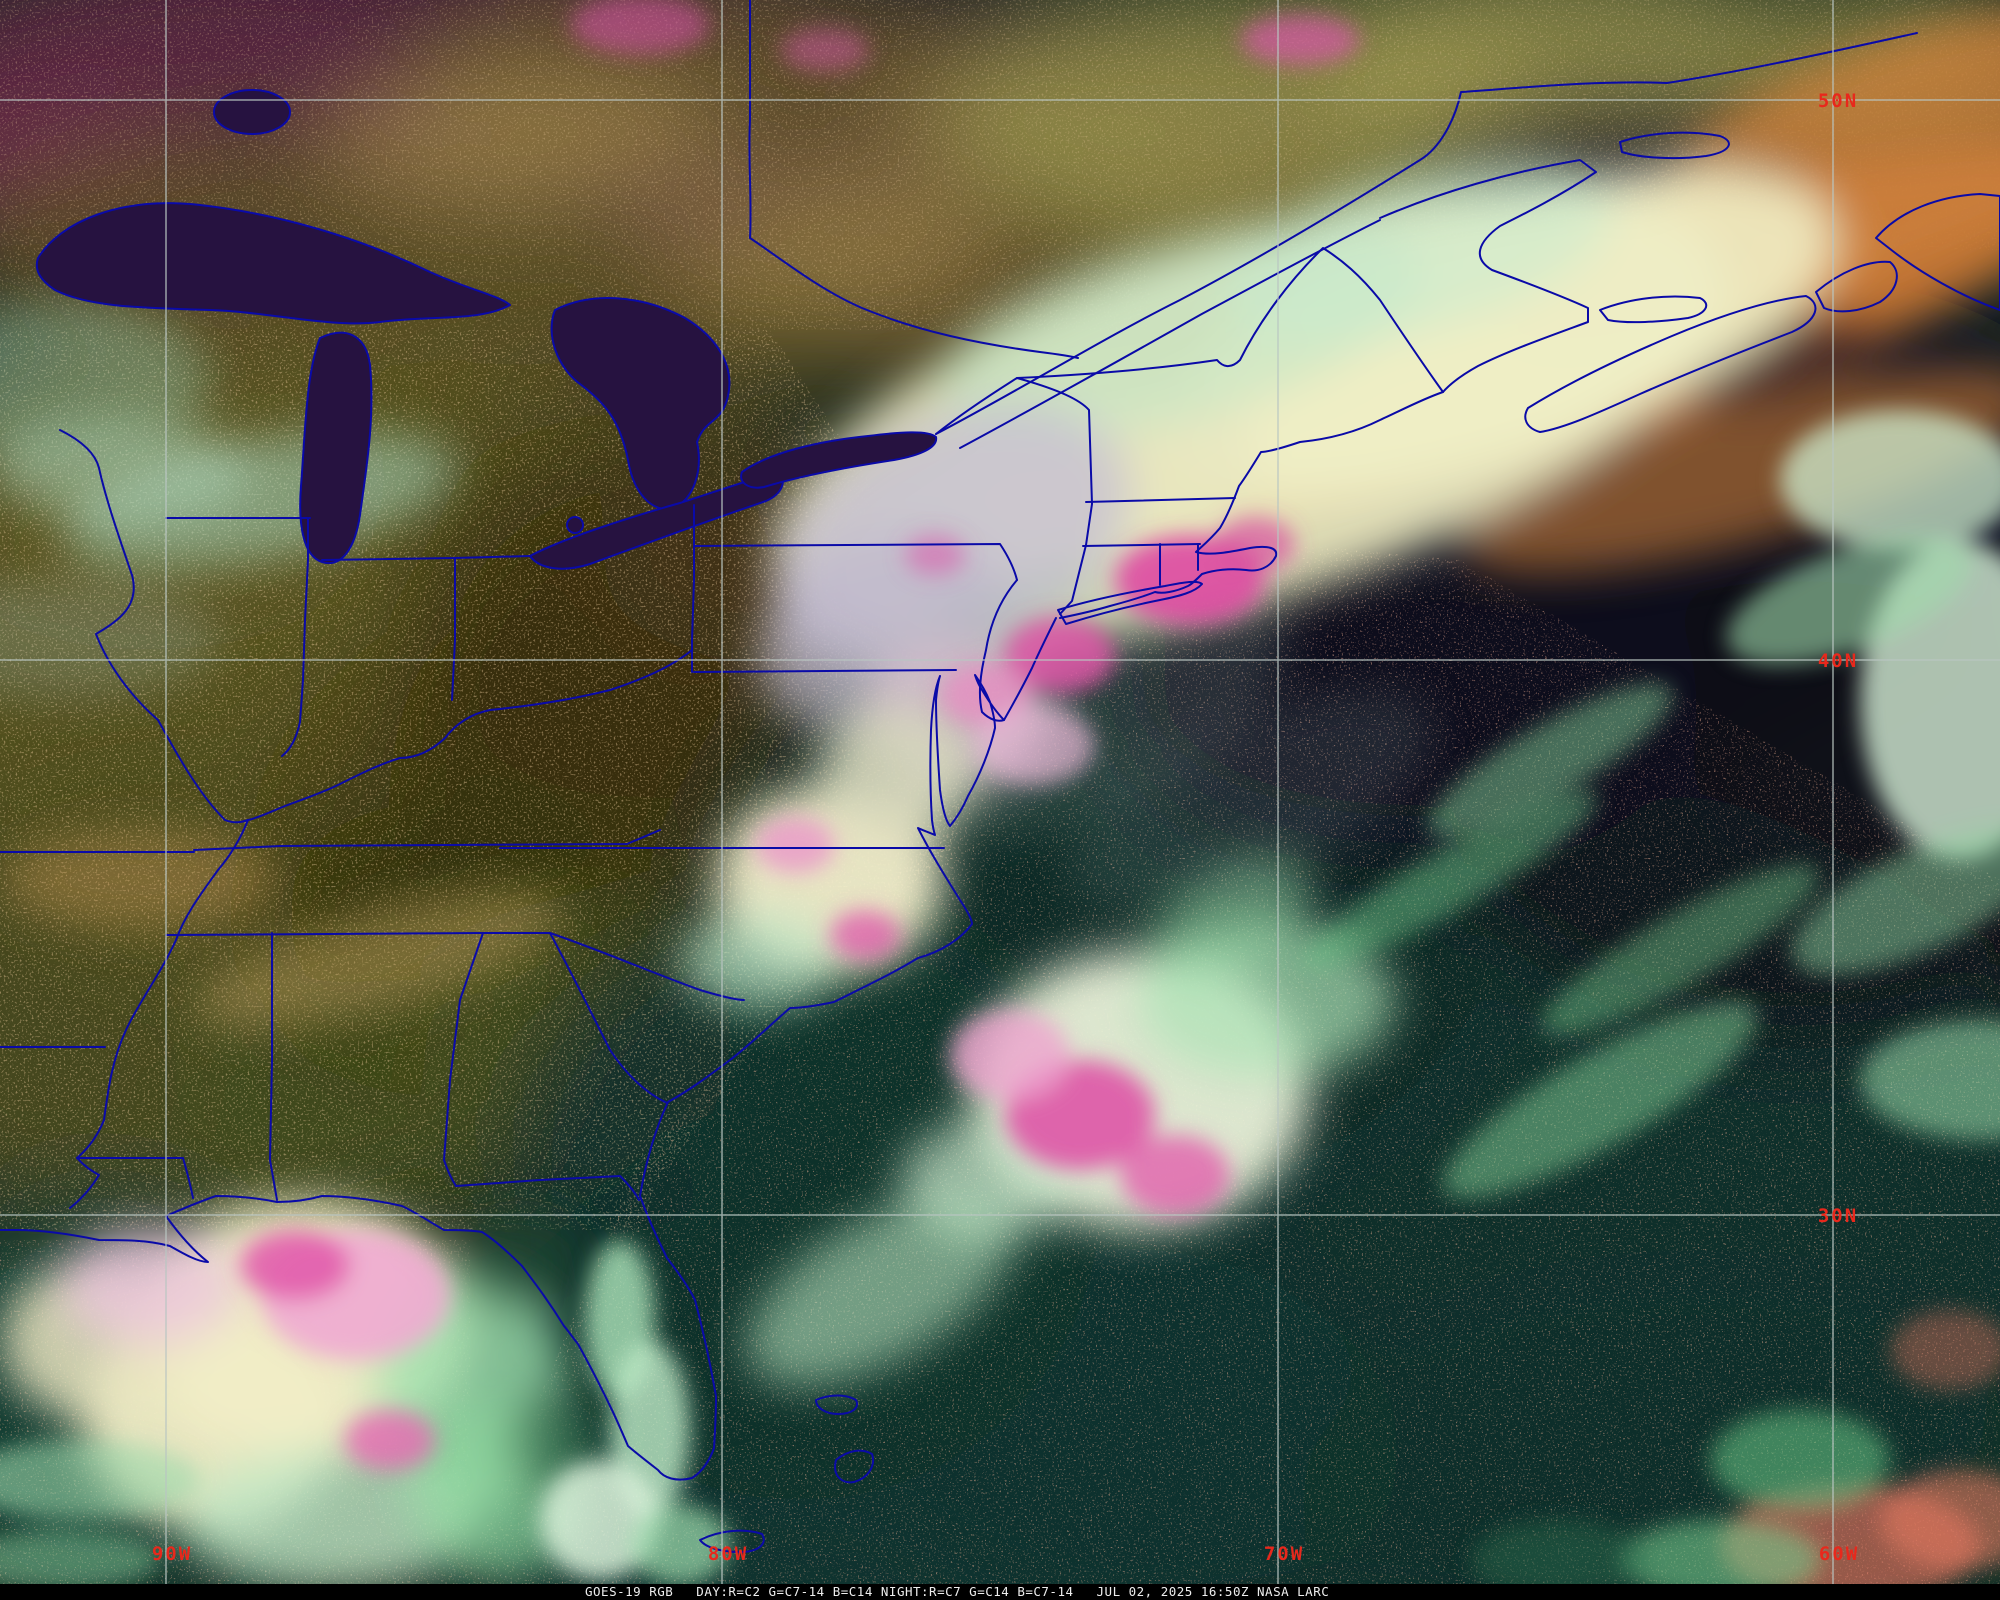 This screenshot has height=1600, width=2000. What do you see at coordinates (1839, 1554) in the screenshot?
I see `grid-label-60w: 60W` at bounding box center [1839, 1554].